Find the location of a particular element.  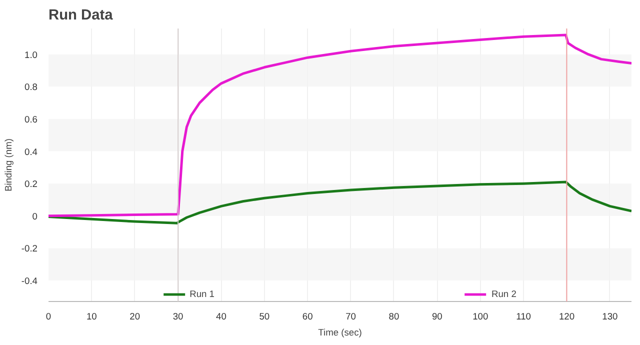

x-tick-label: 130 is located at coordinates (610, 317).